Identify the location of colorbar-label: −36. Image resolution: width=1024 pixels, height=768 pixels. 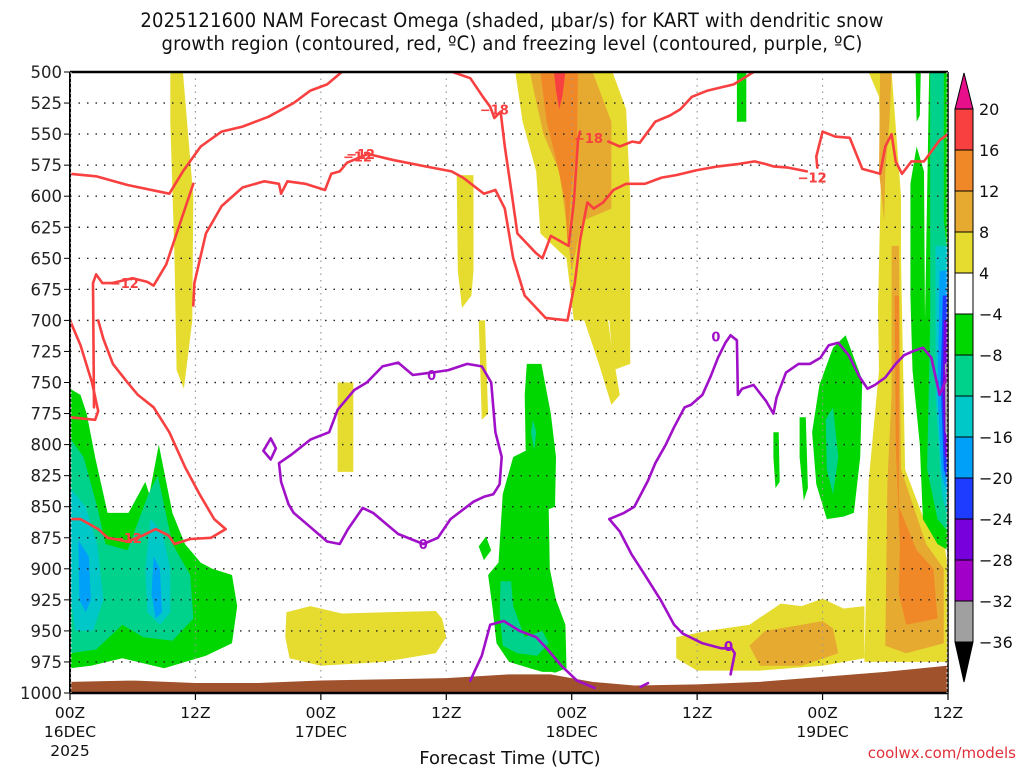
(996, 642).